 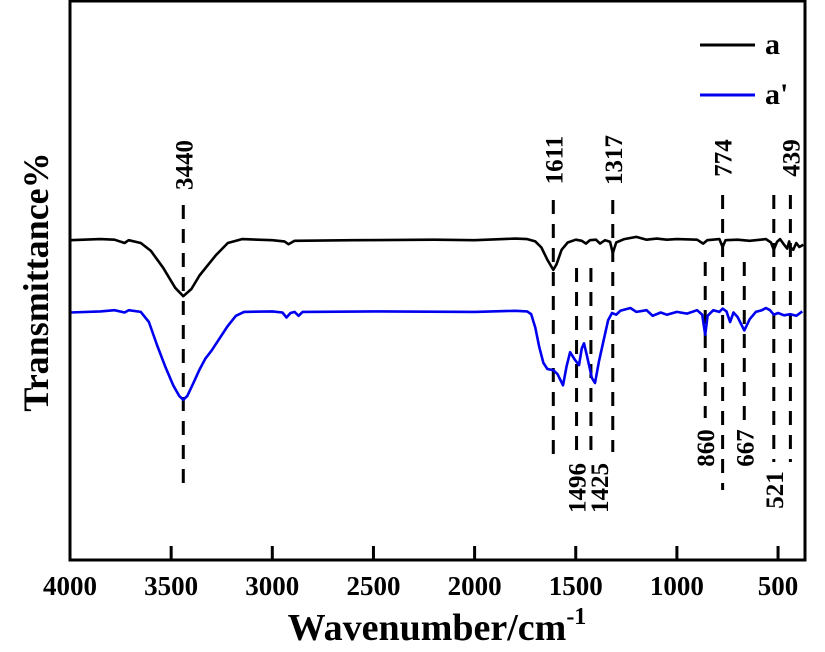 What do you see at coordinates (744, 69) in the screenshot?
I see `legend: a a'` at bounding box center [744, 69].